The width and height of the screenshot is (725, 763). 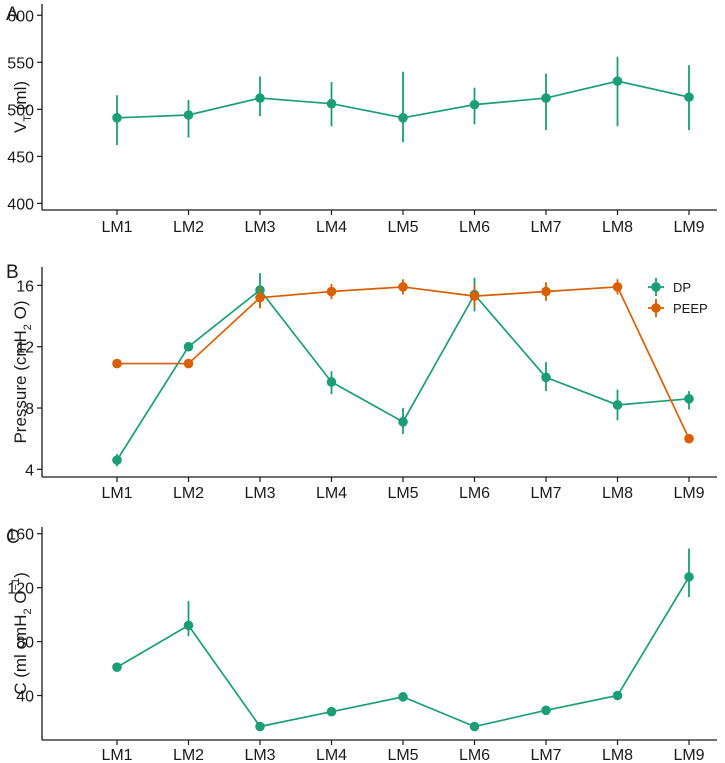 I want to click on y-axis-title-part: V, so click(x=20, y=127).